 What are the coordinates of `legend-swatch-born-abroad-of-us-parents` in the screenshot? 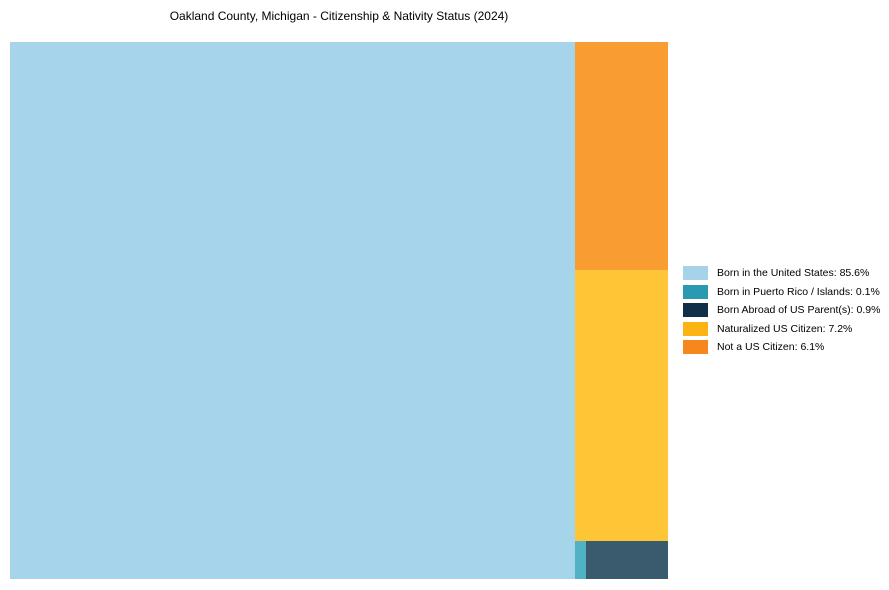 It's located at (695, 310).